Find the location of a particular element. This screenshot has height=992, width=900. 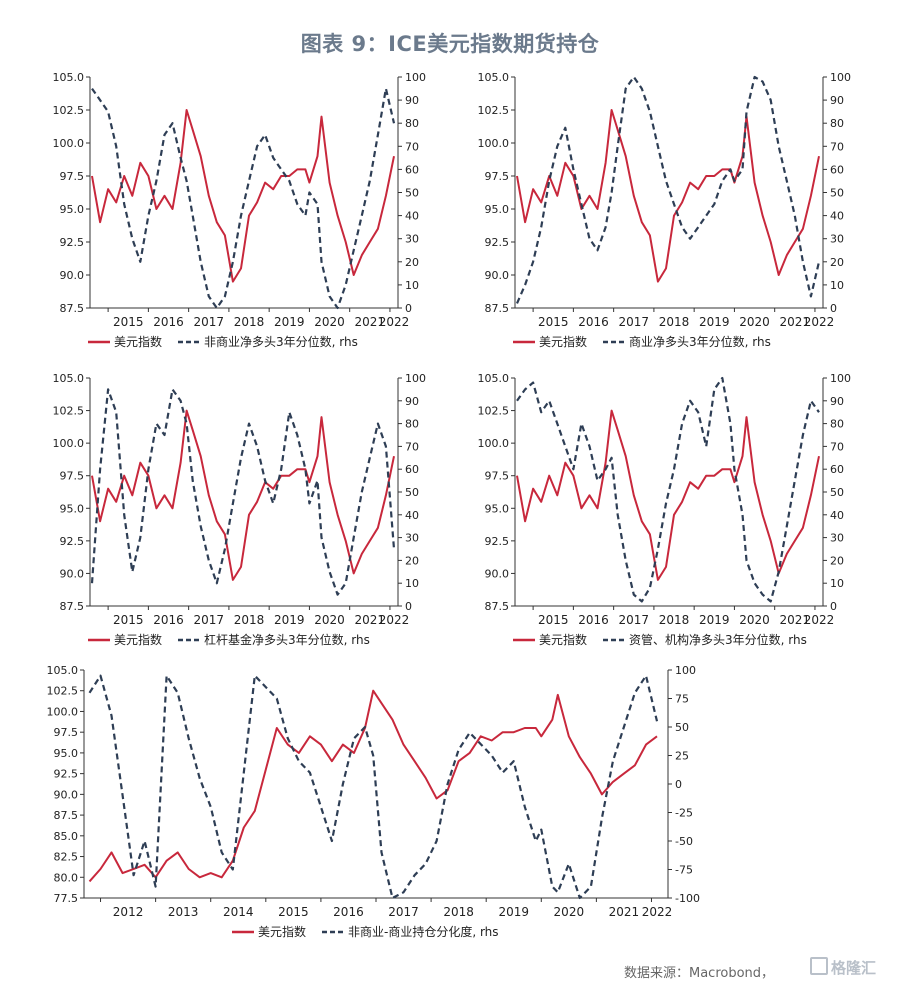

watermark-text: 格隆汇 is located at coordinates (854, 968).